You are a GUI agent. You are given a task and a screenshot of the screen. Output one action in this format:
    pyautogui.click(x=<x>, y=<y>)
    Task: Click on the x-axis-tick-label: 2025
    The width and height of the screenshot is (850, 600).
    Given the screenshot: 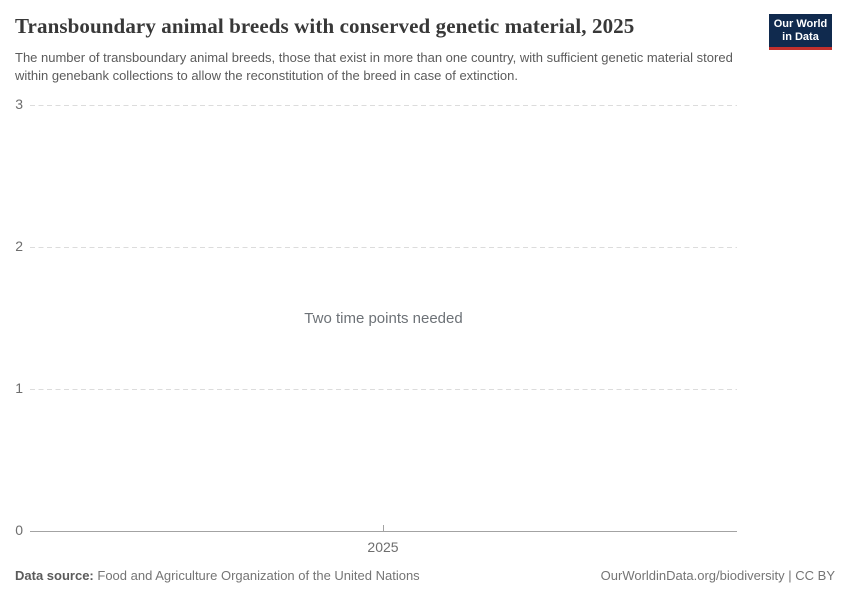 What is the action you would take?
    pyautogui.click(x=383, y=547)
    